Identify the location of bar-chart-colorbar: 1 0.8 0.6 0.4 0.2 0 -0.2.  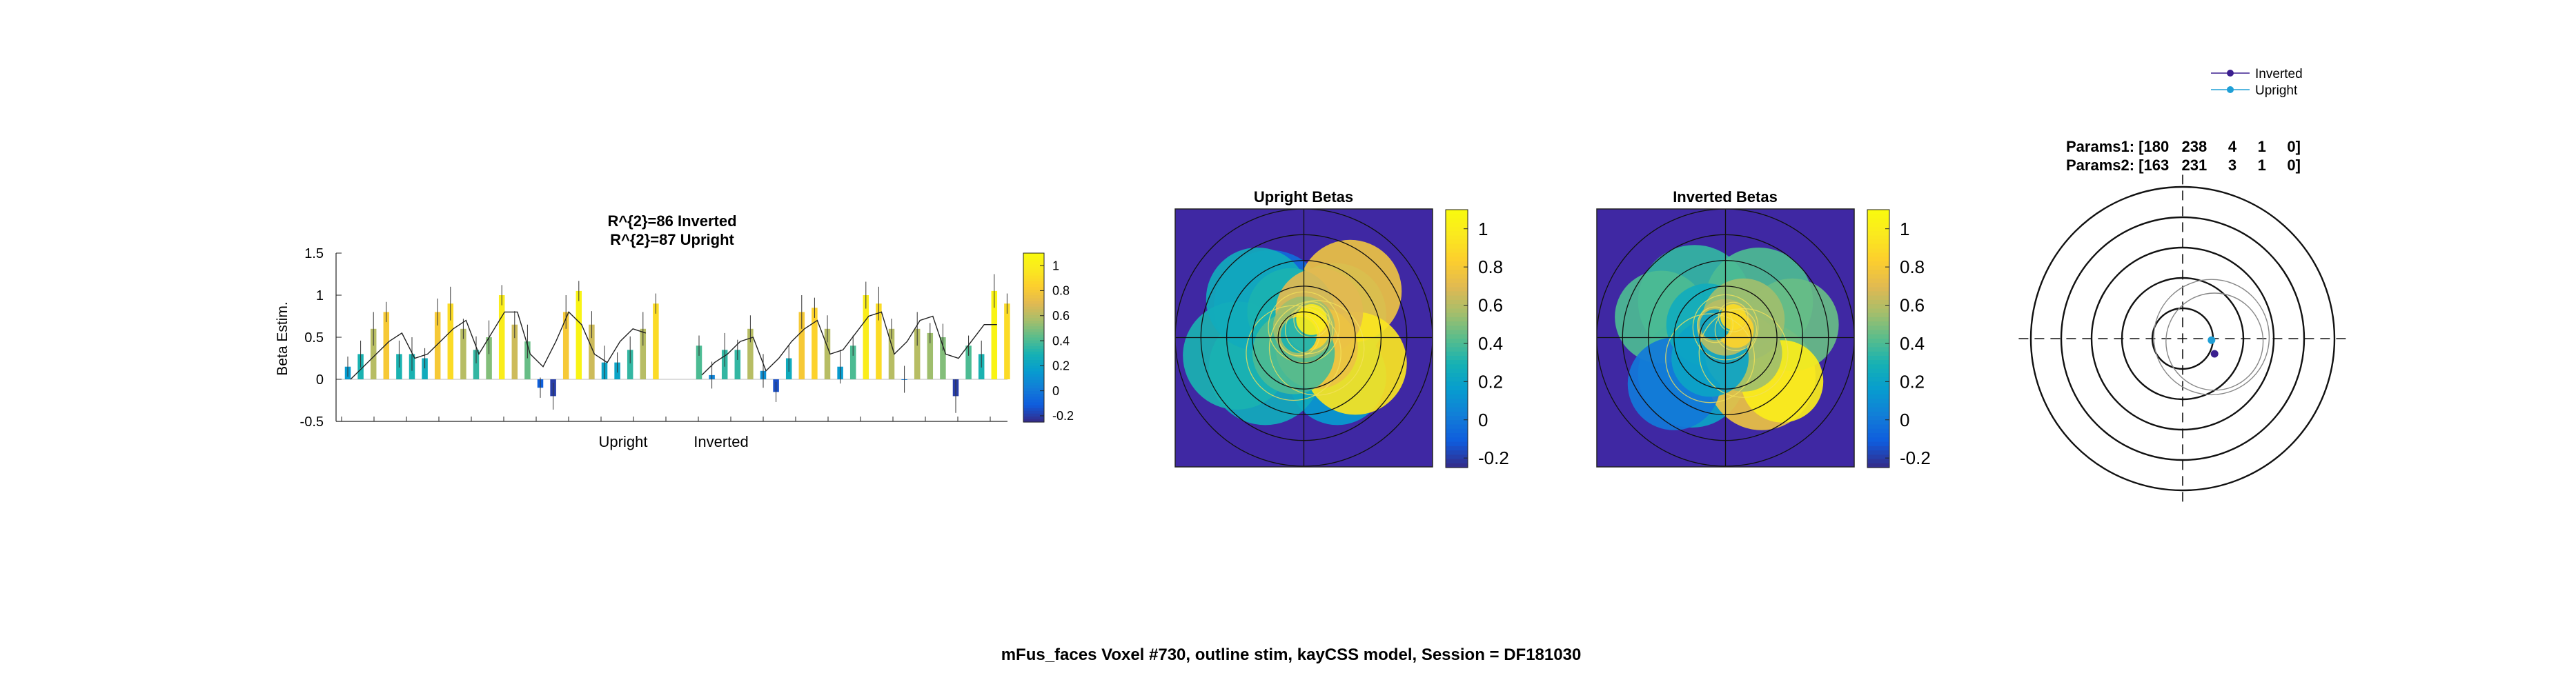
(1048, 337).